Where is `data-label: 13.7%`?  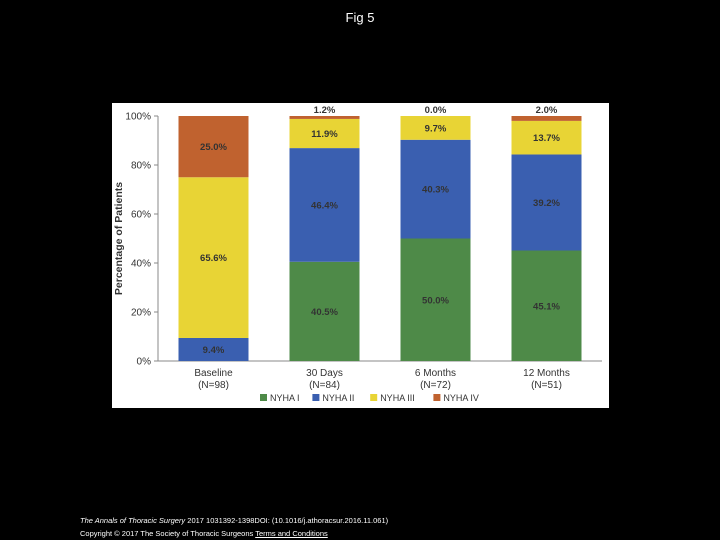 data-label: 13.7% is located at coordinates (546, 138).